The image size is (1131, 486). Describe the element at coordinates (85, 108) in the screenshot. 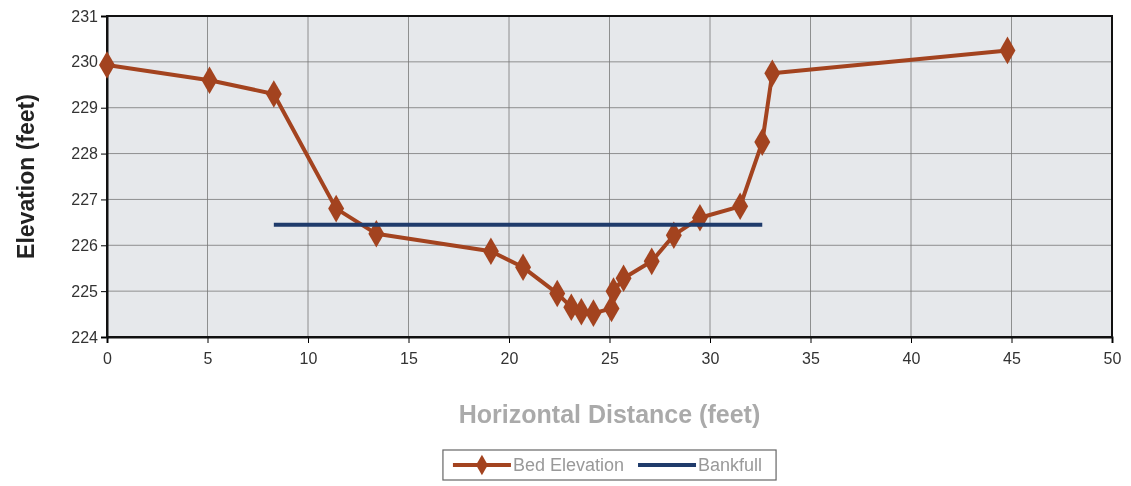

I see `y-tick-label: 229` at that location.